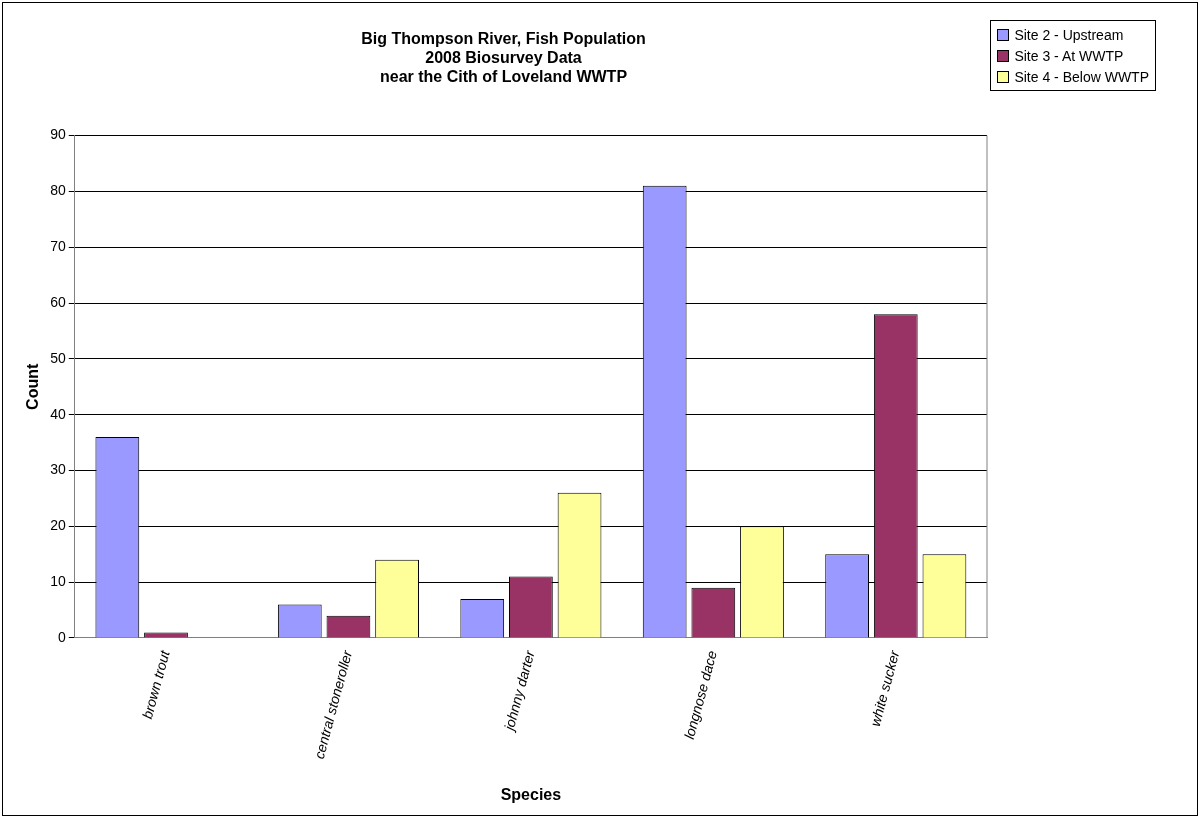  What do you see at coordinates (58, 357) in the screenshot?
I see `y-tick-label: 50` at bounding box center [58, 357].